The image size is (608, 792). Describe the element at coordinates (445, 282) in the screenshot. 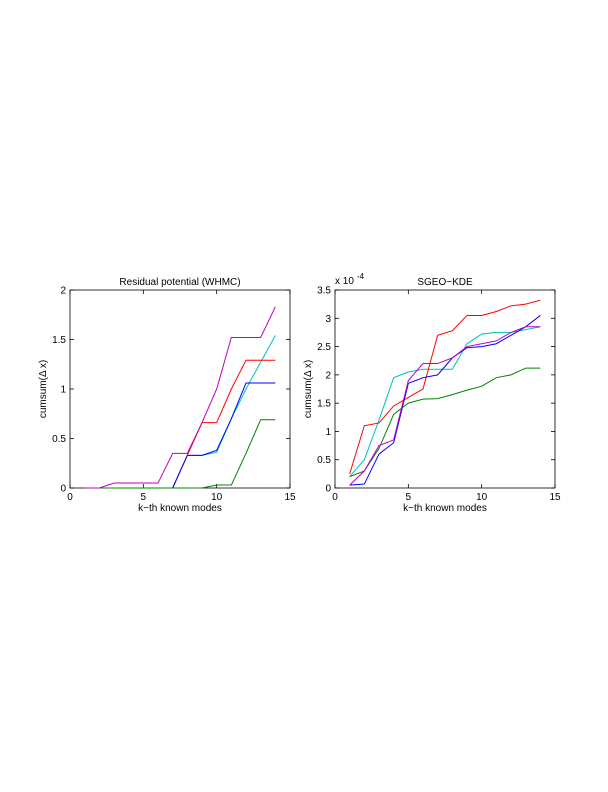

I see `chart-title: SGEO−KDE` at that location.